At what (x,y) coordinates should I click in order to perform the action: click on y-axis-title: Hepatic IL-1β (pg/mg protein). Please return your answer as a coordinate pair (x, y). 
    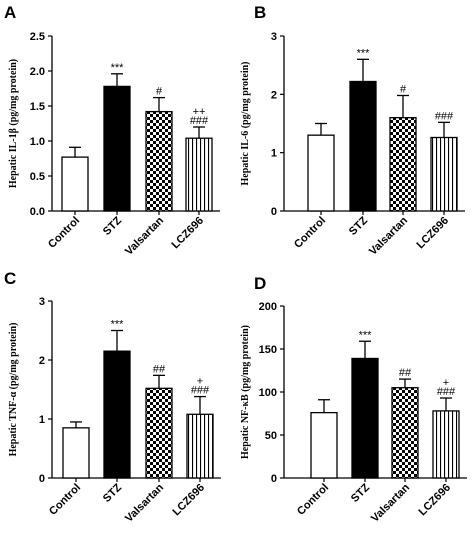
    Looking at the image, I should click on (13, 123).